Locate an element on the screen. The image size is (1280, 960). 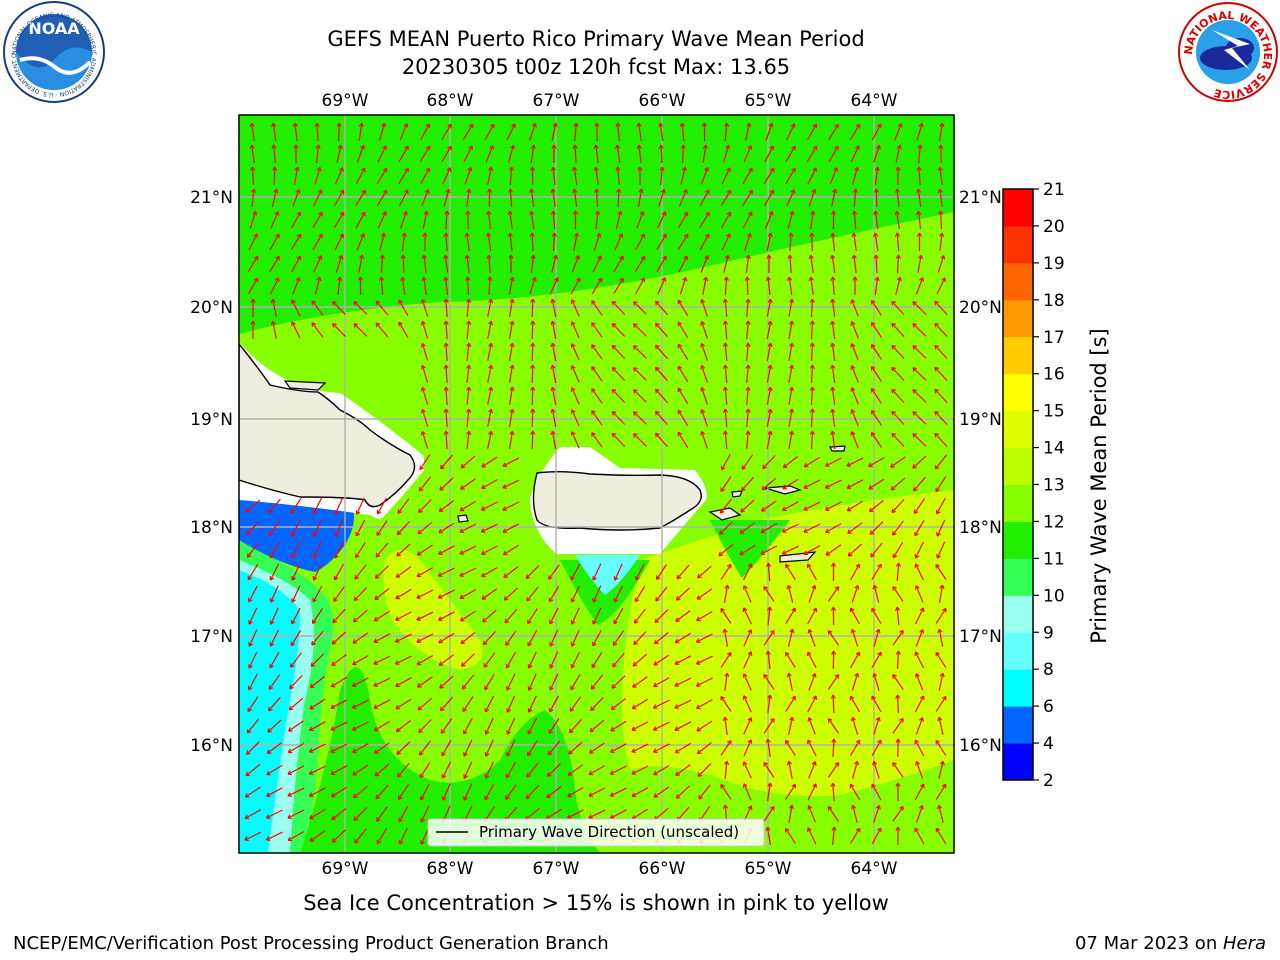
colorbar-tick-label: 19 is located at coordinates (1054, 264).